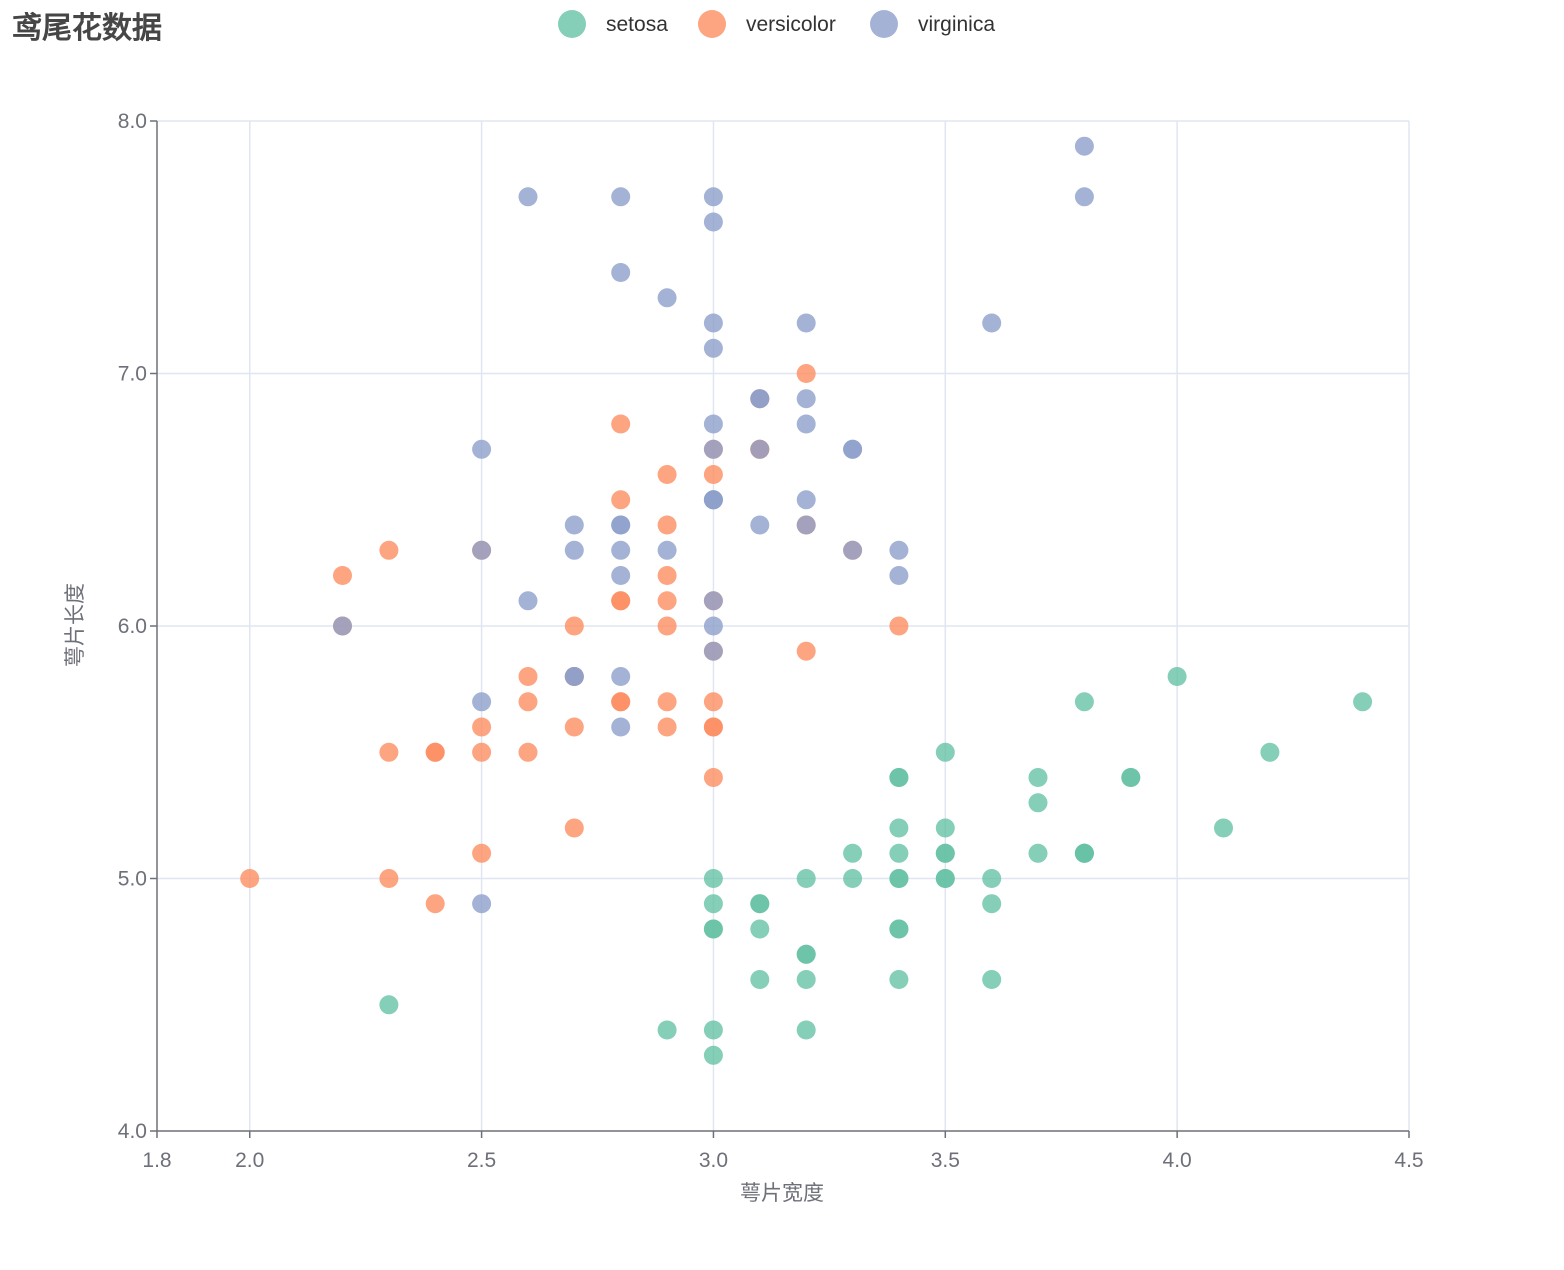 Image resolution: width=1564 pixels, height=1270 pixels. I want to click on legend-item-versicolor: versicolor, so click(767, 24).